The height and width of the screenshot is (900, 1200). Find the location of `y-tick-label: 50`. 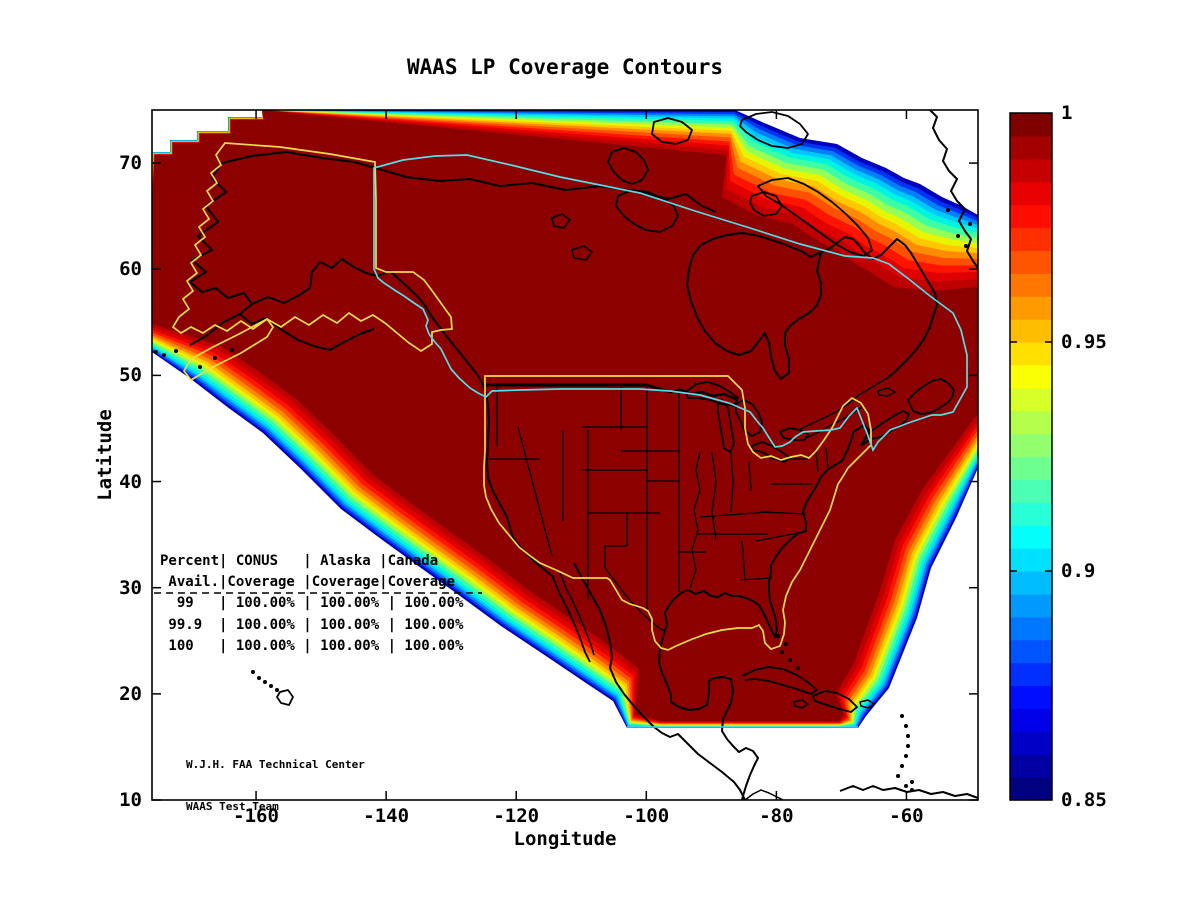

y-tick-label: 50 is located at coordinates (130, 375).